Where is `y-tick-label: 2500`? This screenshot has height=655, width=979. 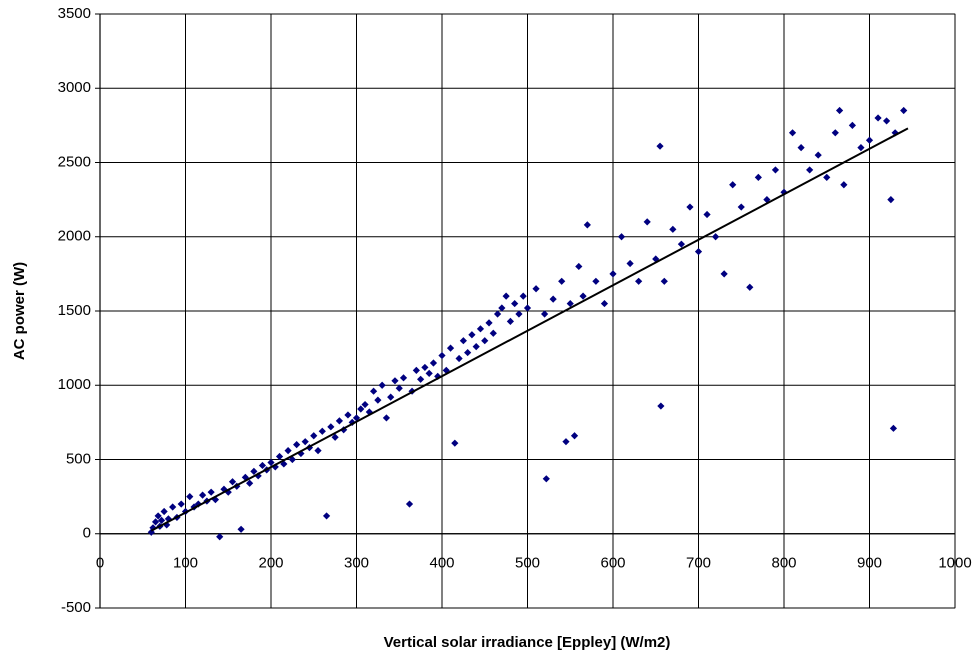
y-tick-label: 2500 is located at coordinates (74, 161).